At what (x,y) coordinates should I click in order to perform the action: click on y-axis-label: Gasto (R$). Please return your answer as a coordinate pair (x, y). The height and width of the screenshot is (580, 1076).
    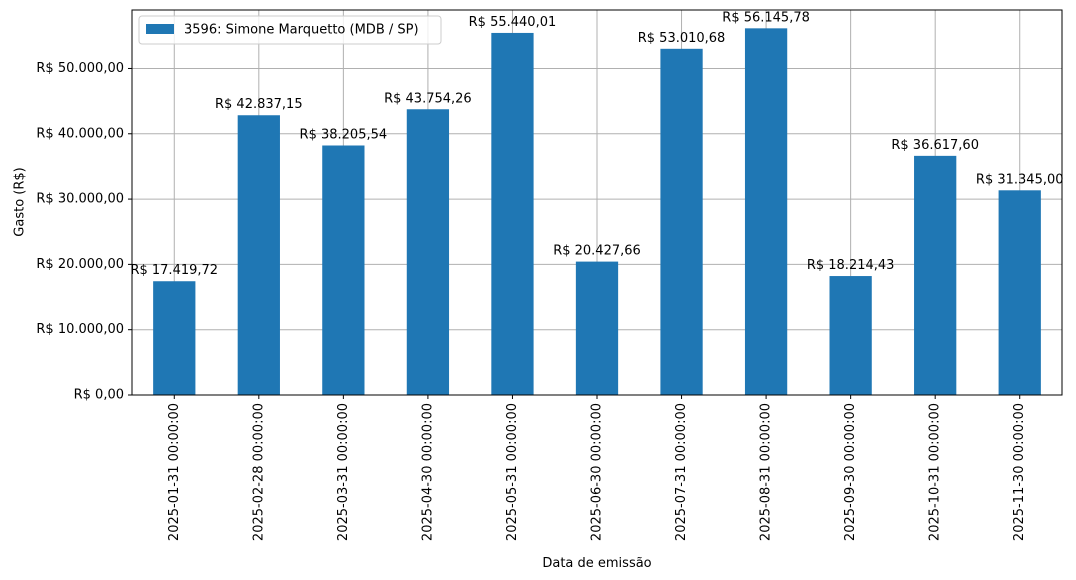
    Looking at the image, I should click on (20, 201).